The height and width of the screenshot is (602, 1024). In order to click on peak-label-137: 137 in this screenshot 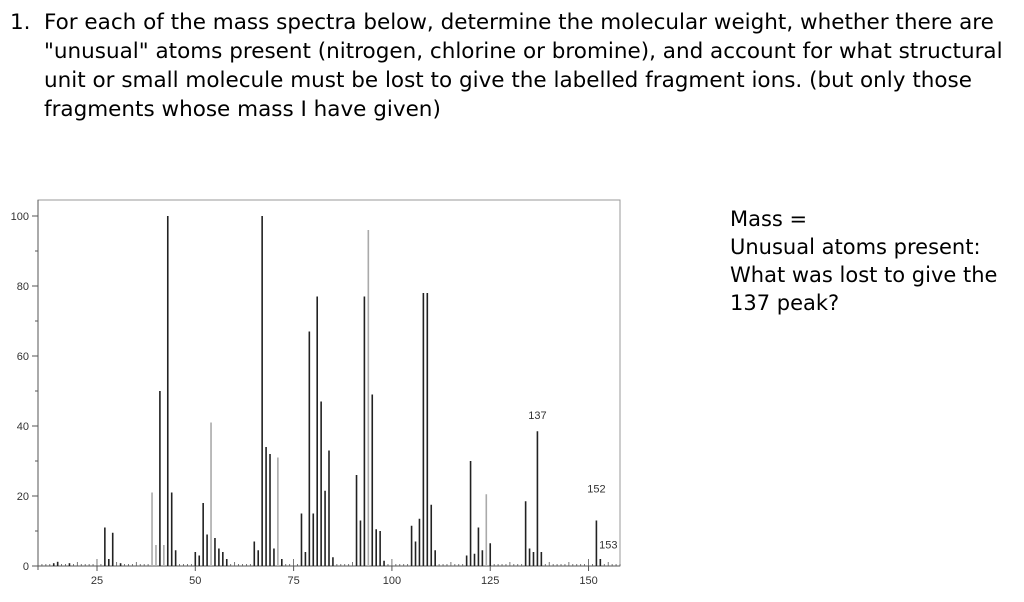, I will do `click(537, 416)`.